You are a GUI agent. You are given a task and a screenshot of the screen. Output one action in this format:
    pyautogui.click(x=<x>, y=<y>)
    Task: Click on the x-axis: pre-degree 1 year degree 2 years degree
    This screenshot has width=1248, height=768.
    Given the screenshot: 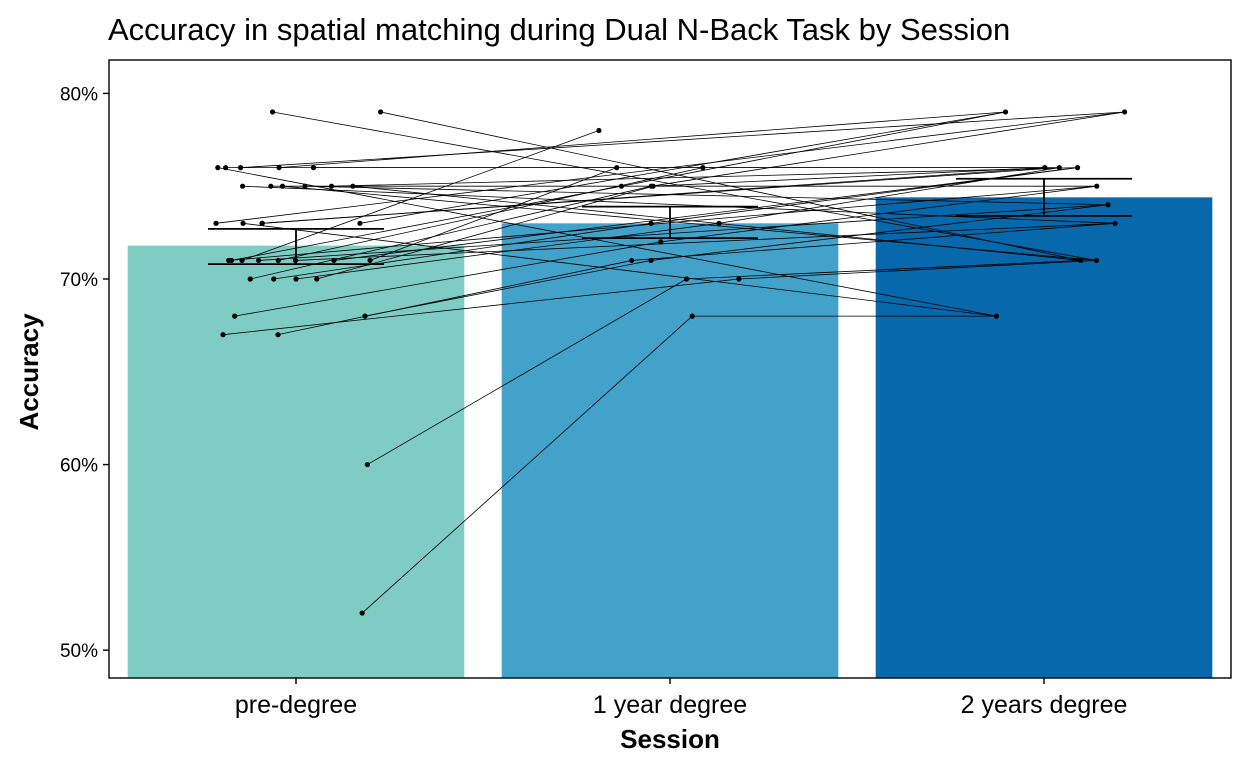 What is the action you would take?
    pyautogui.click(x=681, y=698)
    